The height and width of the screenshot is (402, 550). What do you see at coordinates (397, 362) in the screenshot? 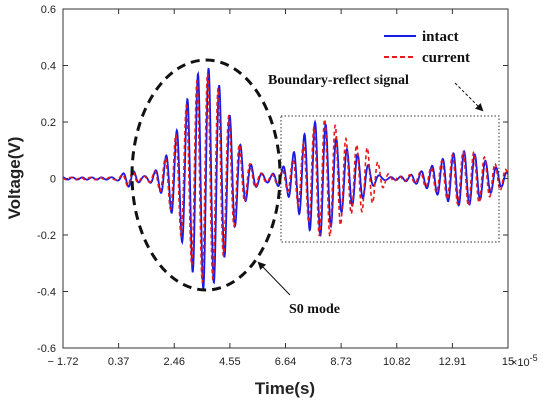
I see `x-tick-label: 10.82` at bounding box center [397, 362].